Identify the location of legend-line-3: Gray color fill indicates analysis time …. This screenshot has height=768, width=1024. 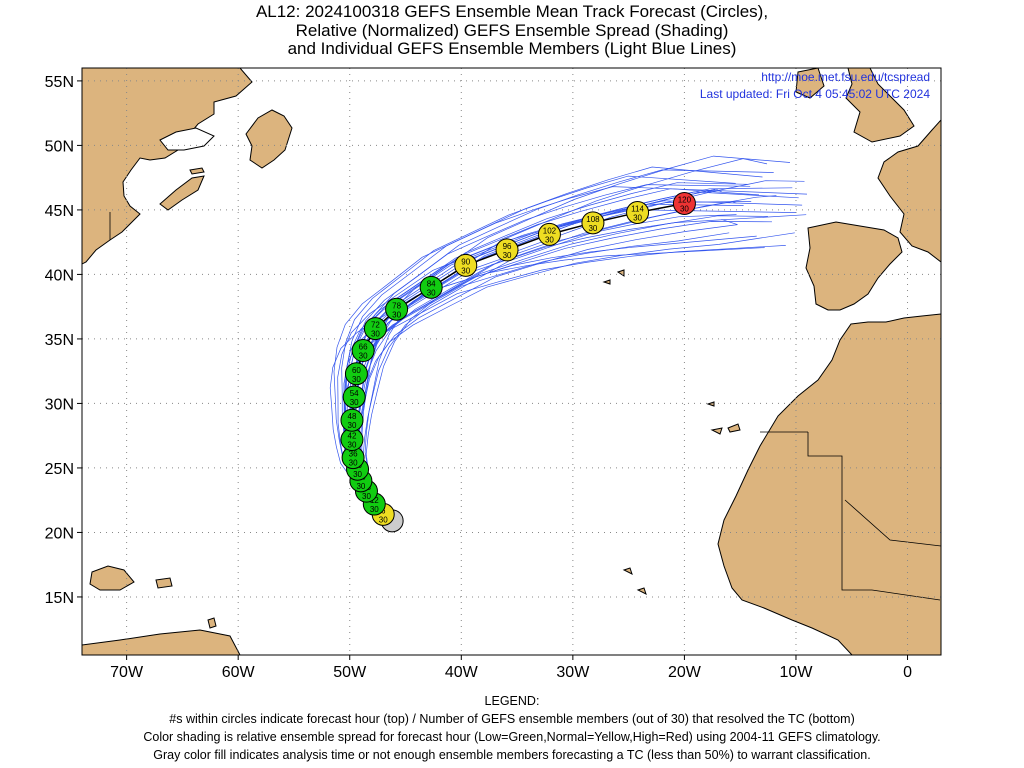
(512, 755).